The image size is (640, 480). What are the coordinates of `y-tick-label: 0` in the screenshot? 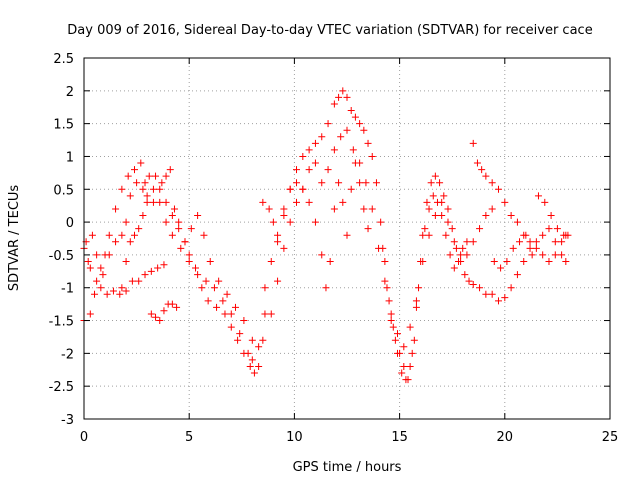 It's located at (70, 223).